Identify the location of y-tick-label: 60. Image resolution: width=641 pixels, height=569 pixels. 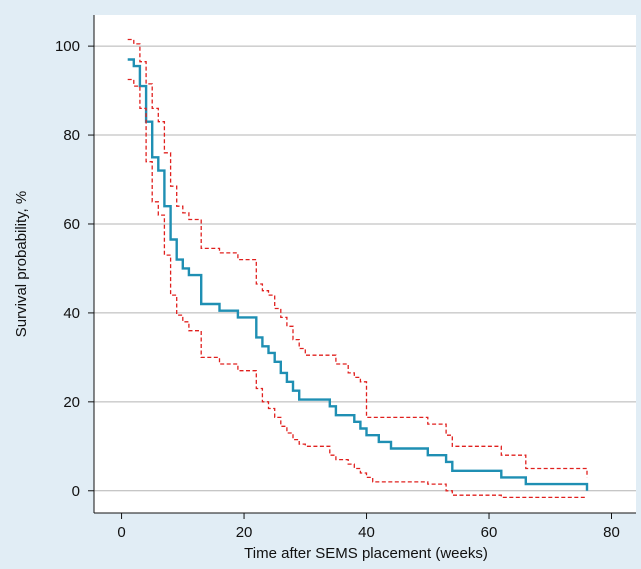
(71, 224).